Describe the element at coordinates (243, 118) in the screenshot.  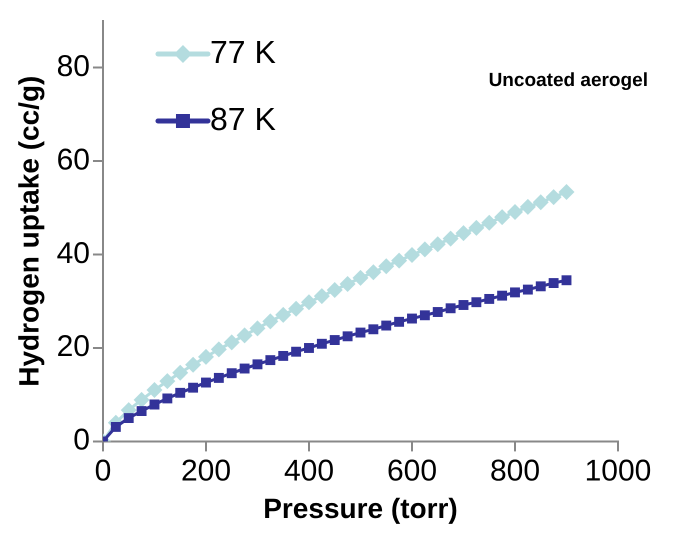
I see `legend-label: 87 K` at that location.